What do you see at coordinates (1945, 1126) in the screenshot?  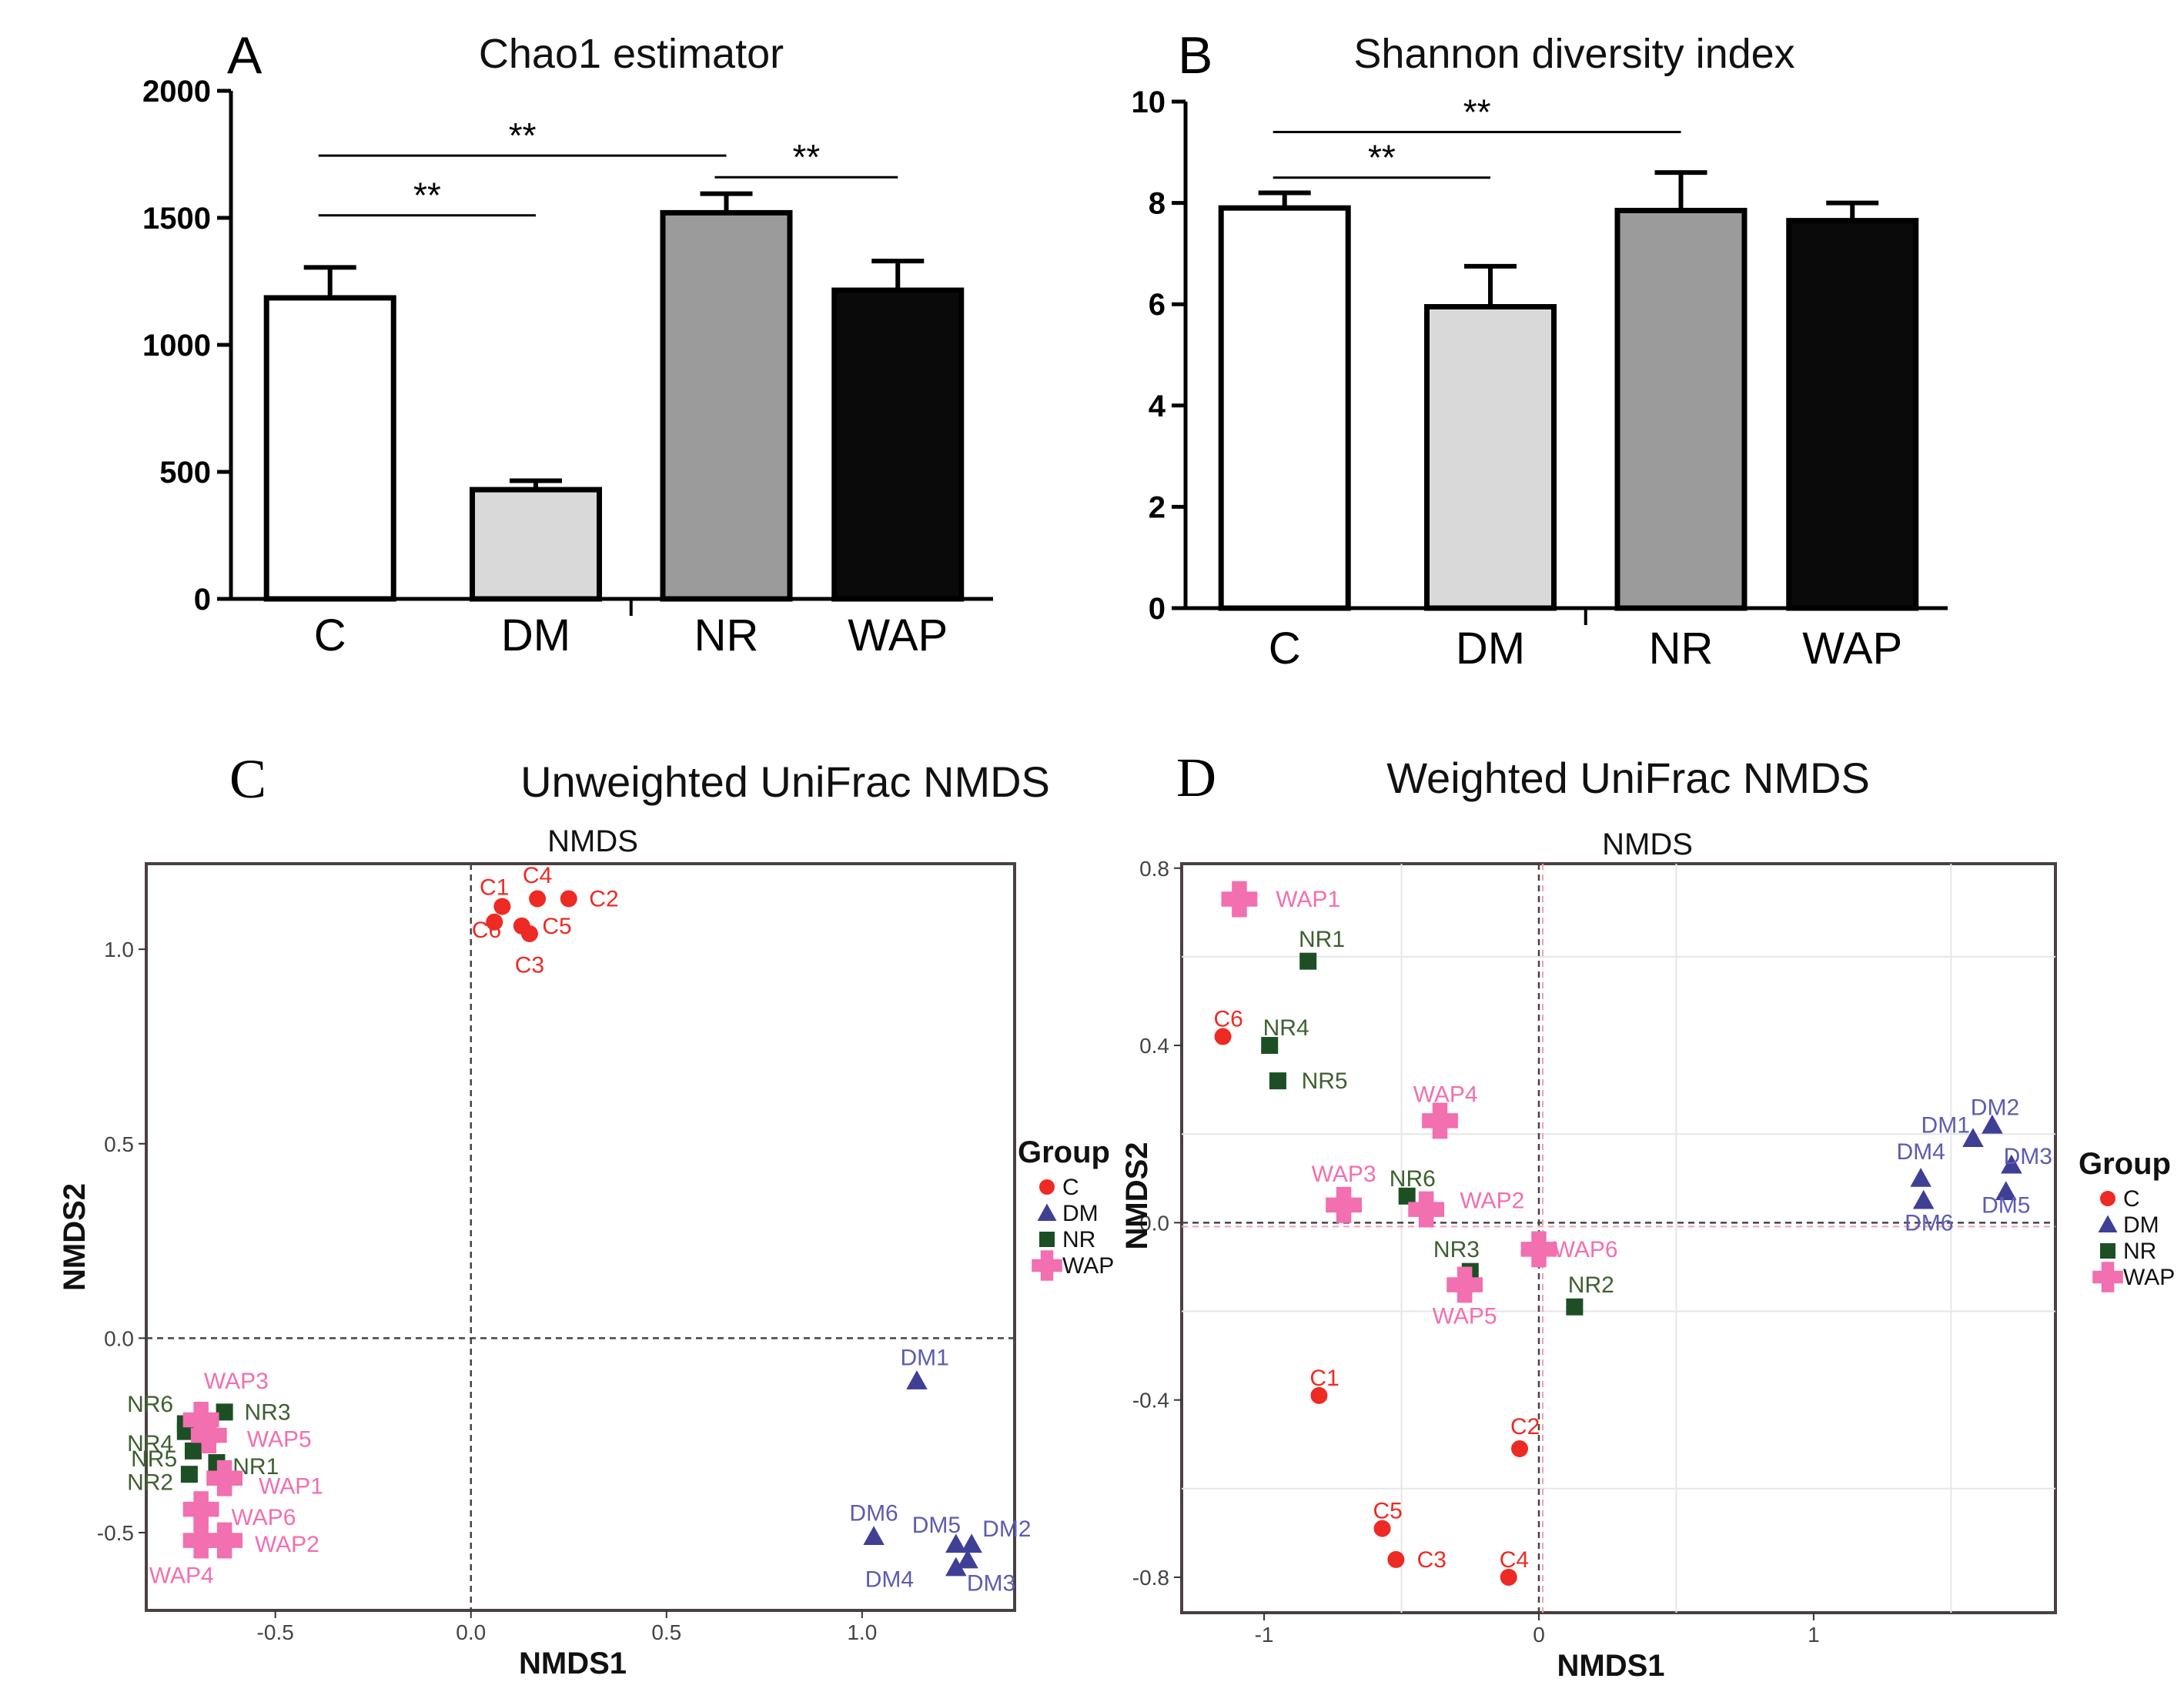 I see `panel-d-point-label-dm1: DM1` at bounding box center [1945, 1126].